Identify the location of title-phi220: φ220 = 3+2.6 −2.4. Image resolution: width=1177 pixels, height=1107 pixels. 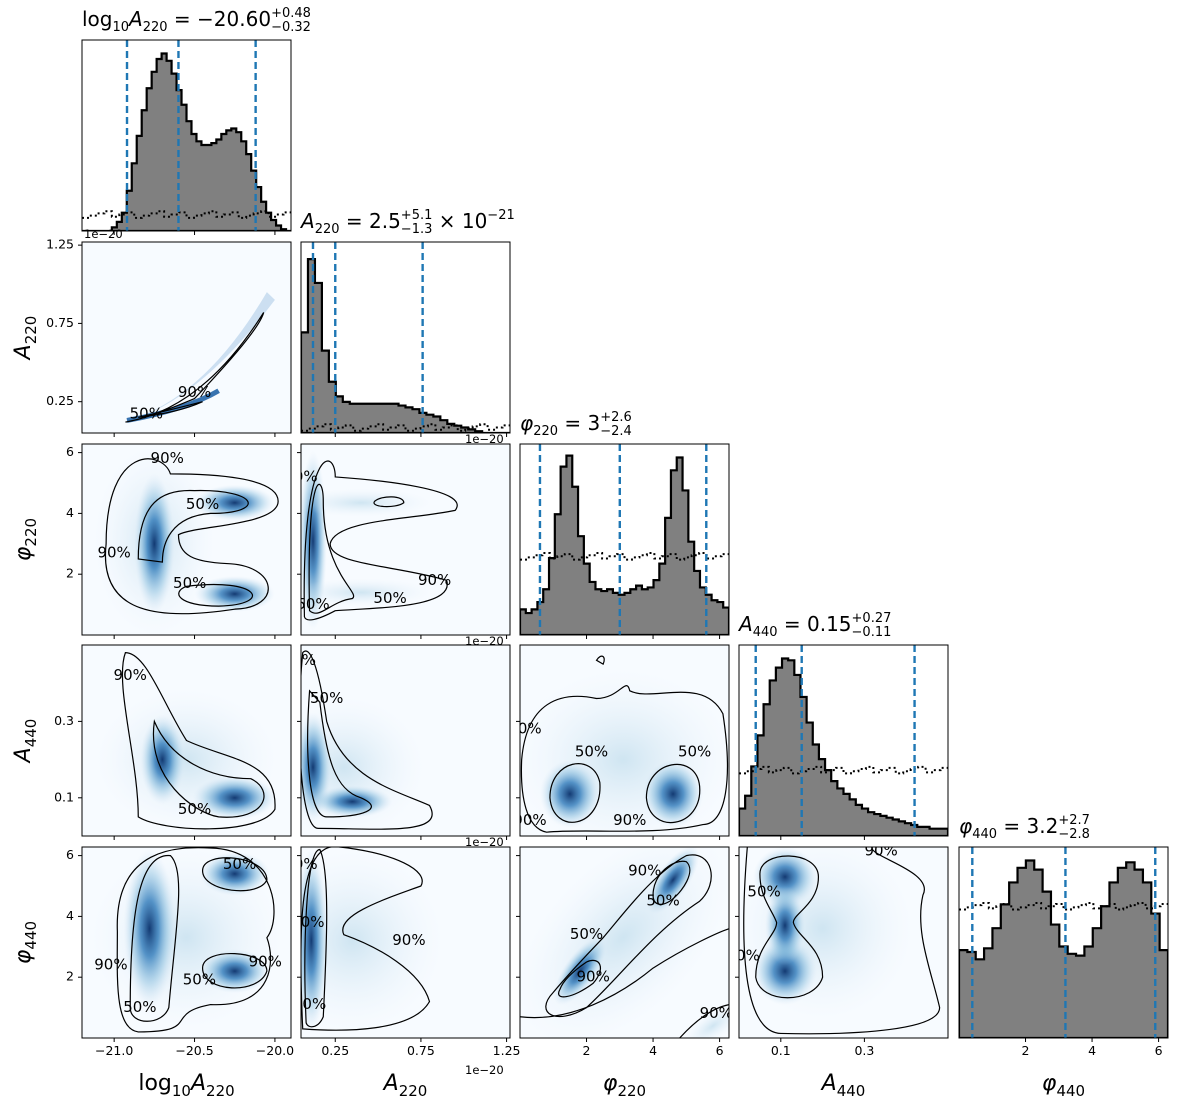
(576, 424).